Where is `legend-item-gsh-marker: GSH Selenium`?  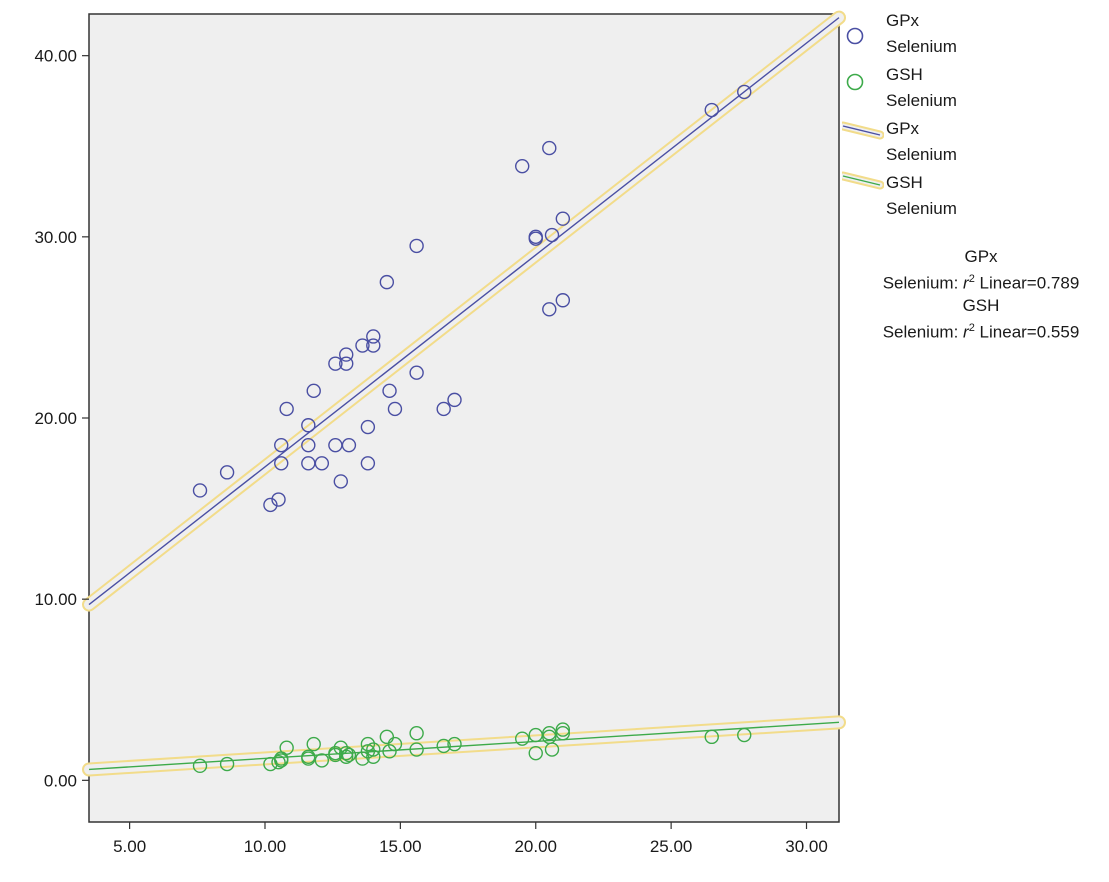 legend-item-gsh-marker: GSH Selenium is located at coordinates (927, 89).